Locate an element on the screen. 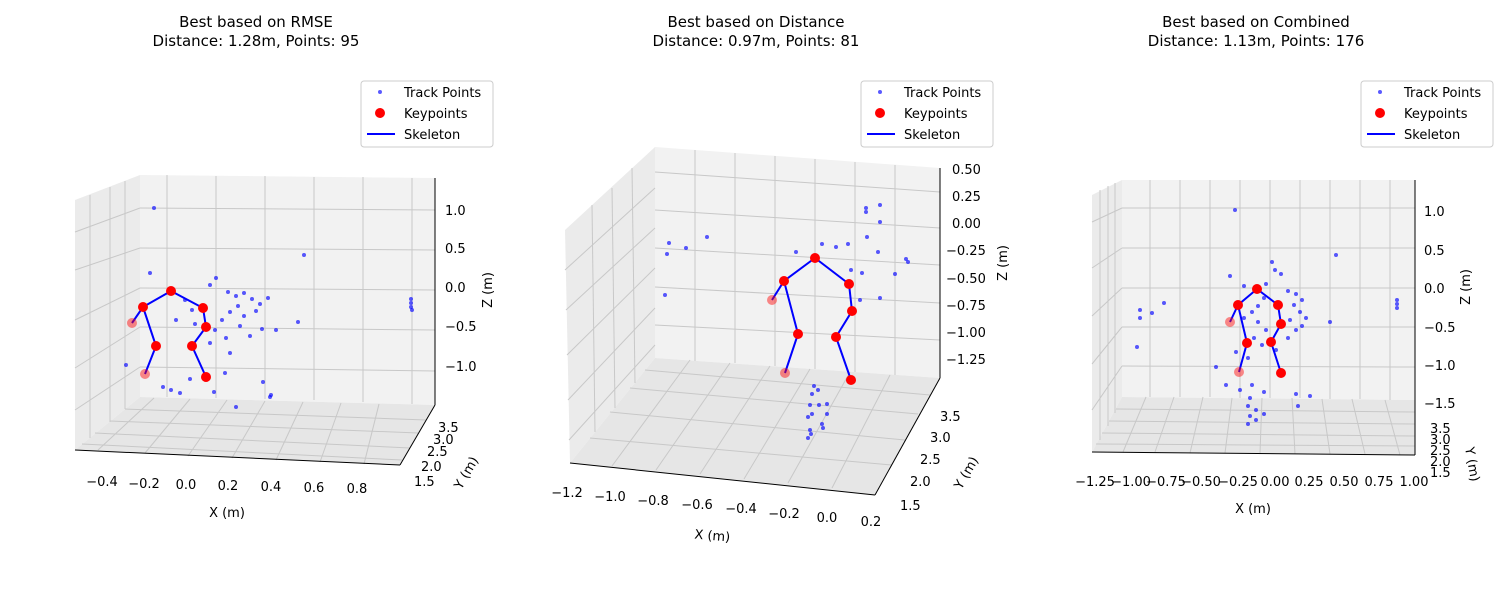 This screenshot has height=600, width=1512. legend-track-marker is located at coordinates (380, 92).